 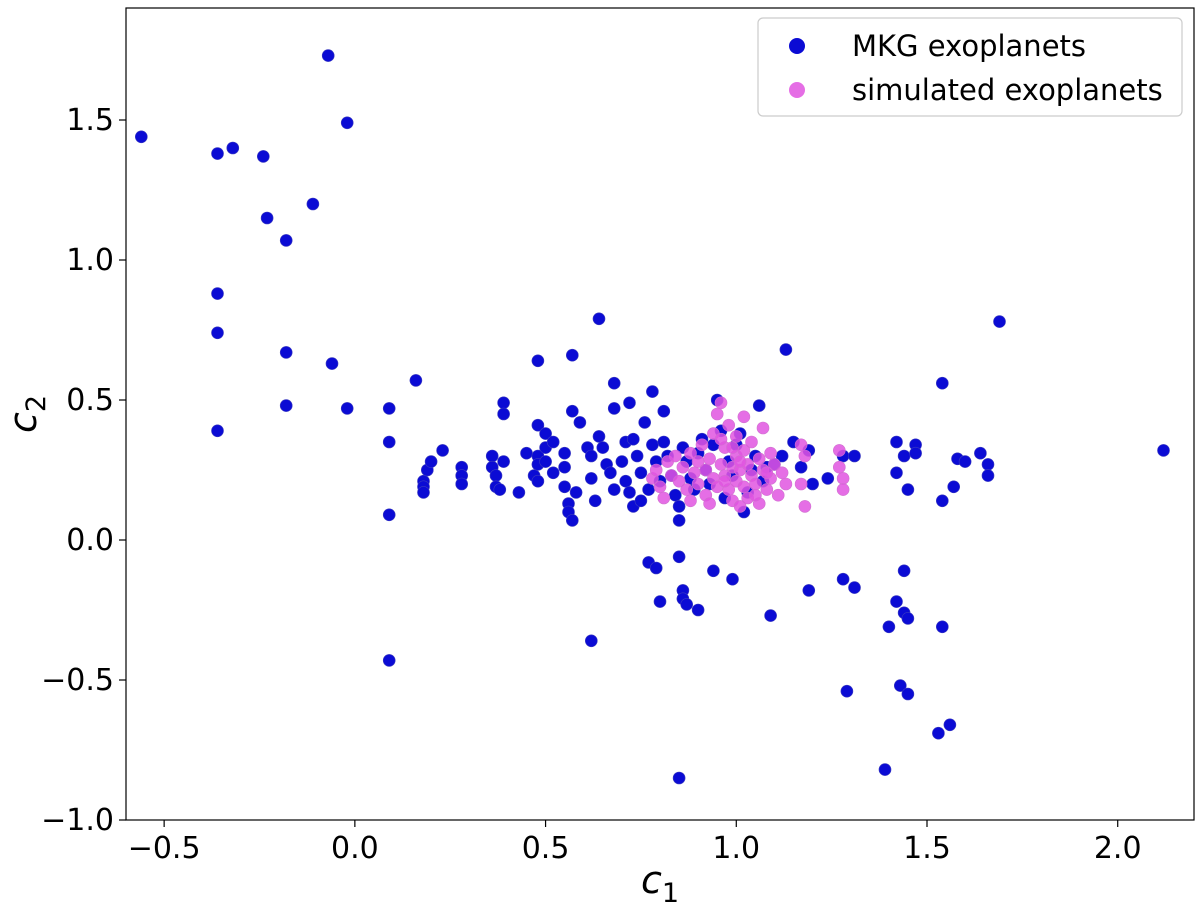 What do you see at coordinates (26, 414) in the screenshot?
I see `y-axis-label: c2` at bounding box center [26, 414].